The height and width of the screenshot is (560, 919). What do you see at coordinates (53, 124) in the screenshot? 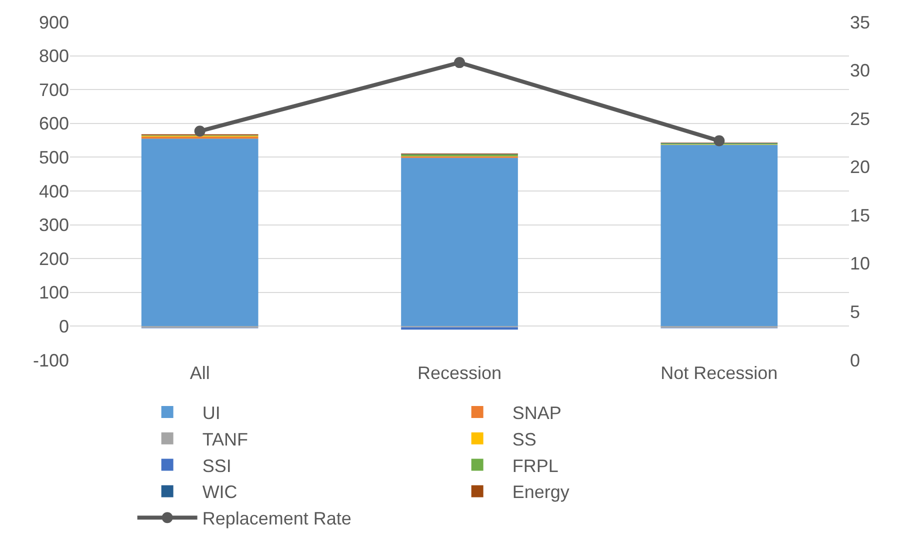
I see `y-tick-label: 600` at bounding box center [53, 124].